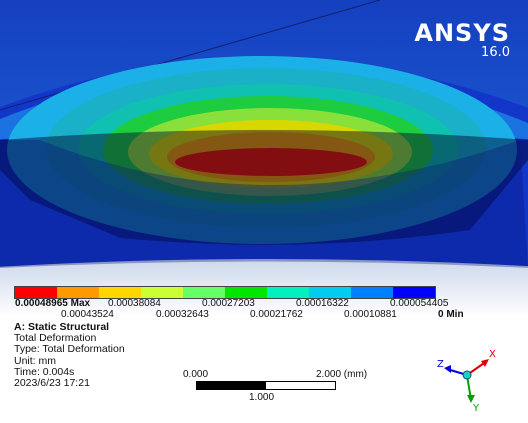  I want to click on legend-label-top-3: 0.00027203, so click(228, 303).